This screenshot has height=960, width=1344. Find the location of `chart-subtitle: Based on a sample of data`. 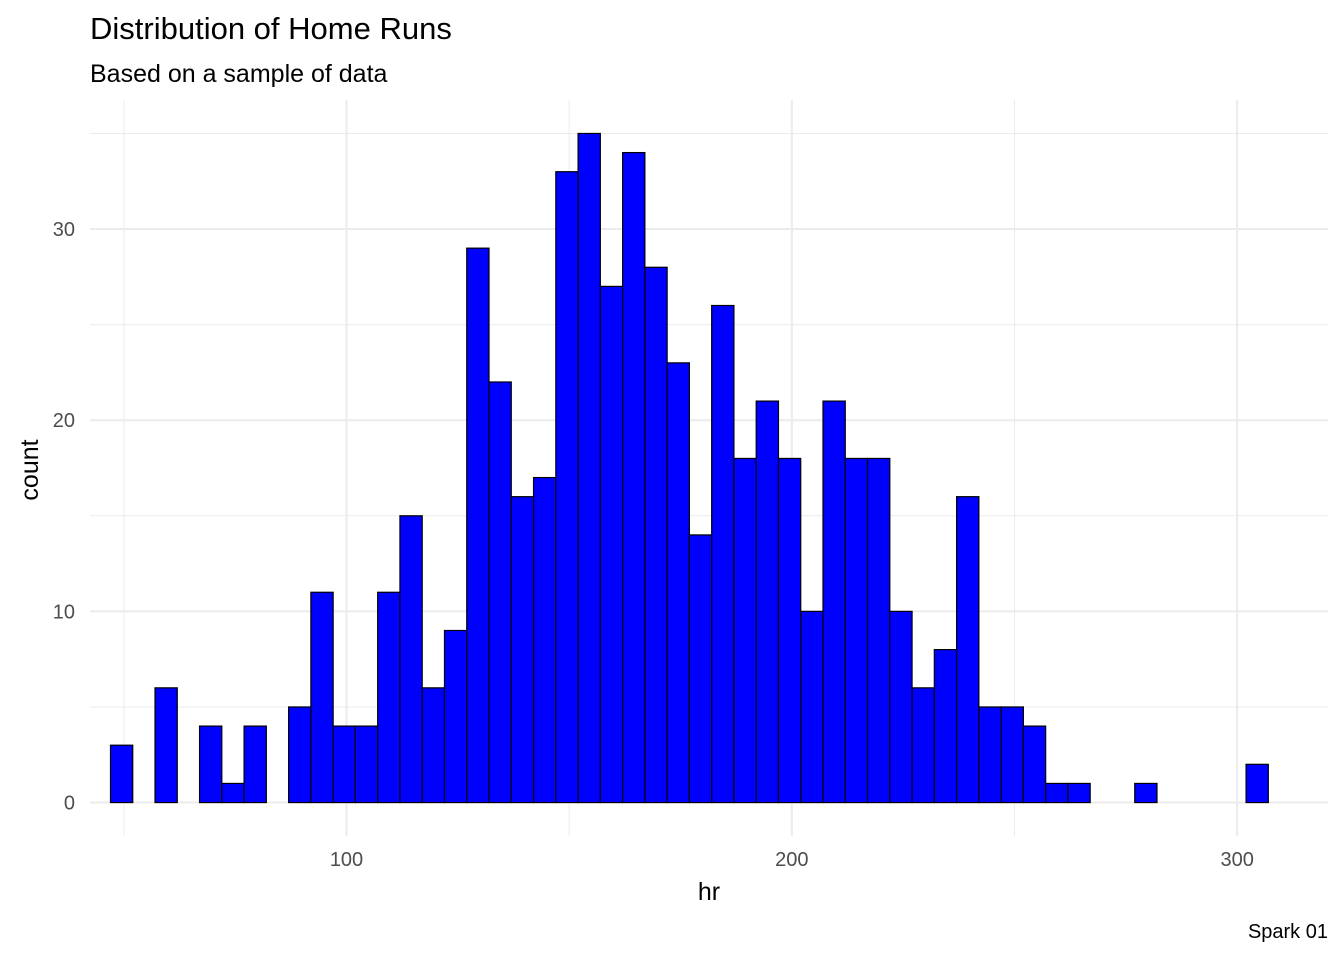

chart-subtitle: Based on a sample of data is located at coordinates (239, 74).